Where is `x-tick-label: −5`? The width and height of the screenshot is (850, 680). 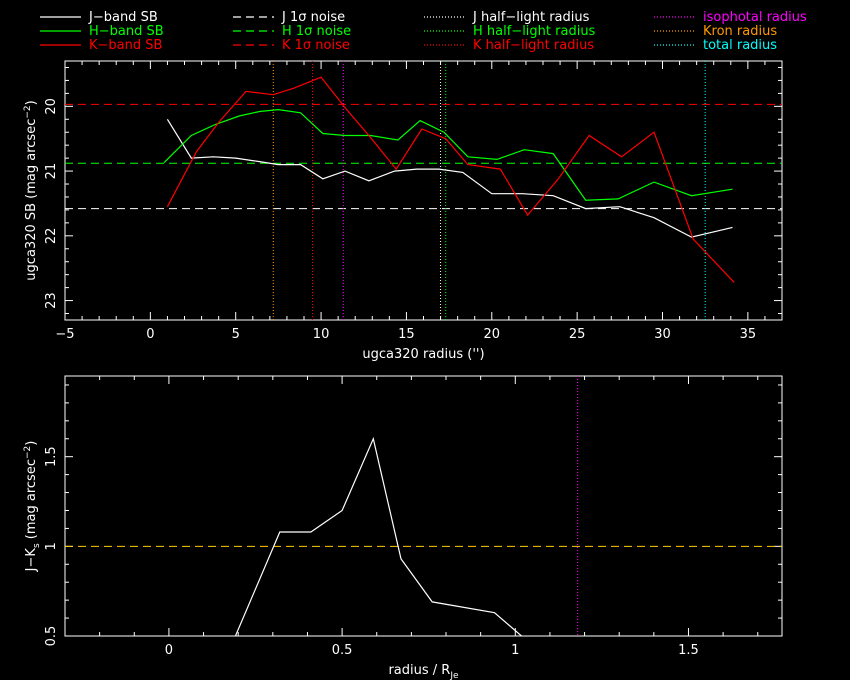 x-tick-label: −5 is located at coordinates (64, 334).